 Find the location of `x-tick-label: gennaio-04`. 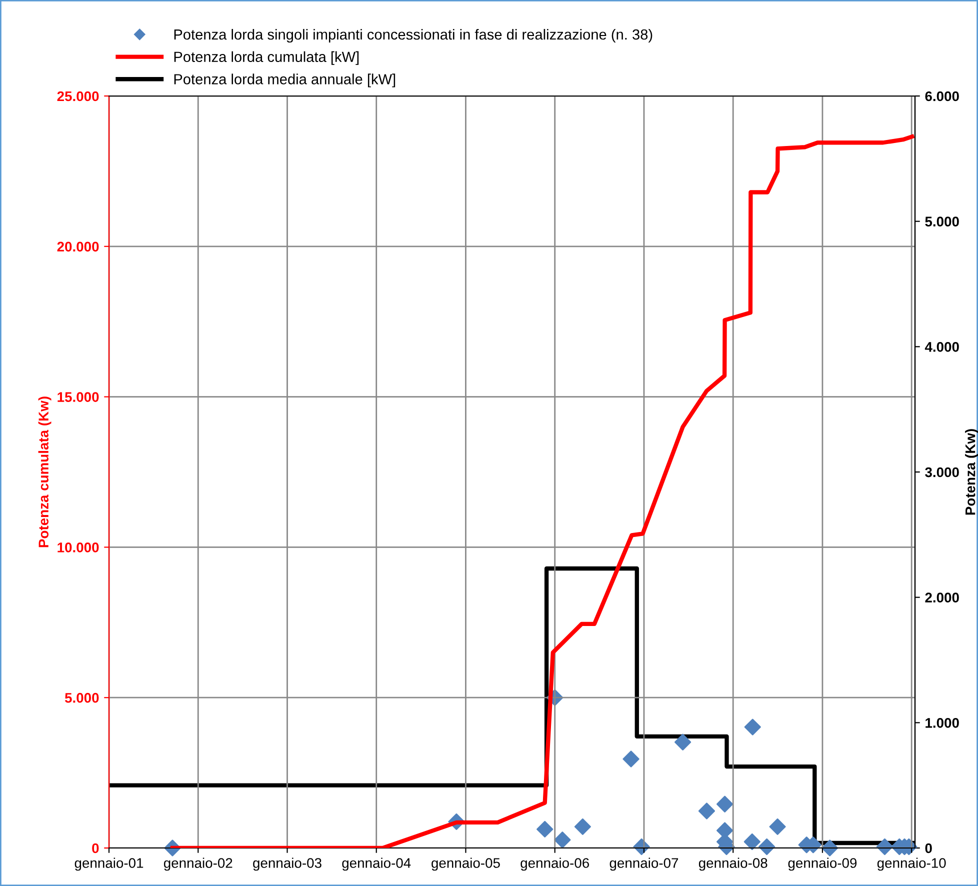

x-tick-label: gennaio-04 is located at coordinates (376, 864).